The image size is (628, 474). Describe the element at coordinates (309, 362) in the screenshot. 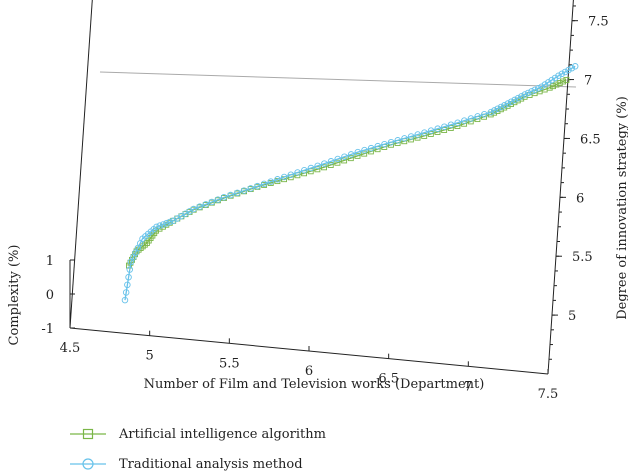

I see `x-axis: 4.5 5 5.5 6 6.5 7 7.5` at that location.